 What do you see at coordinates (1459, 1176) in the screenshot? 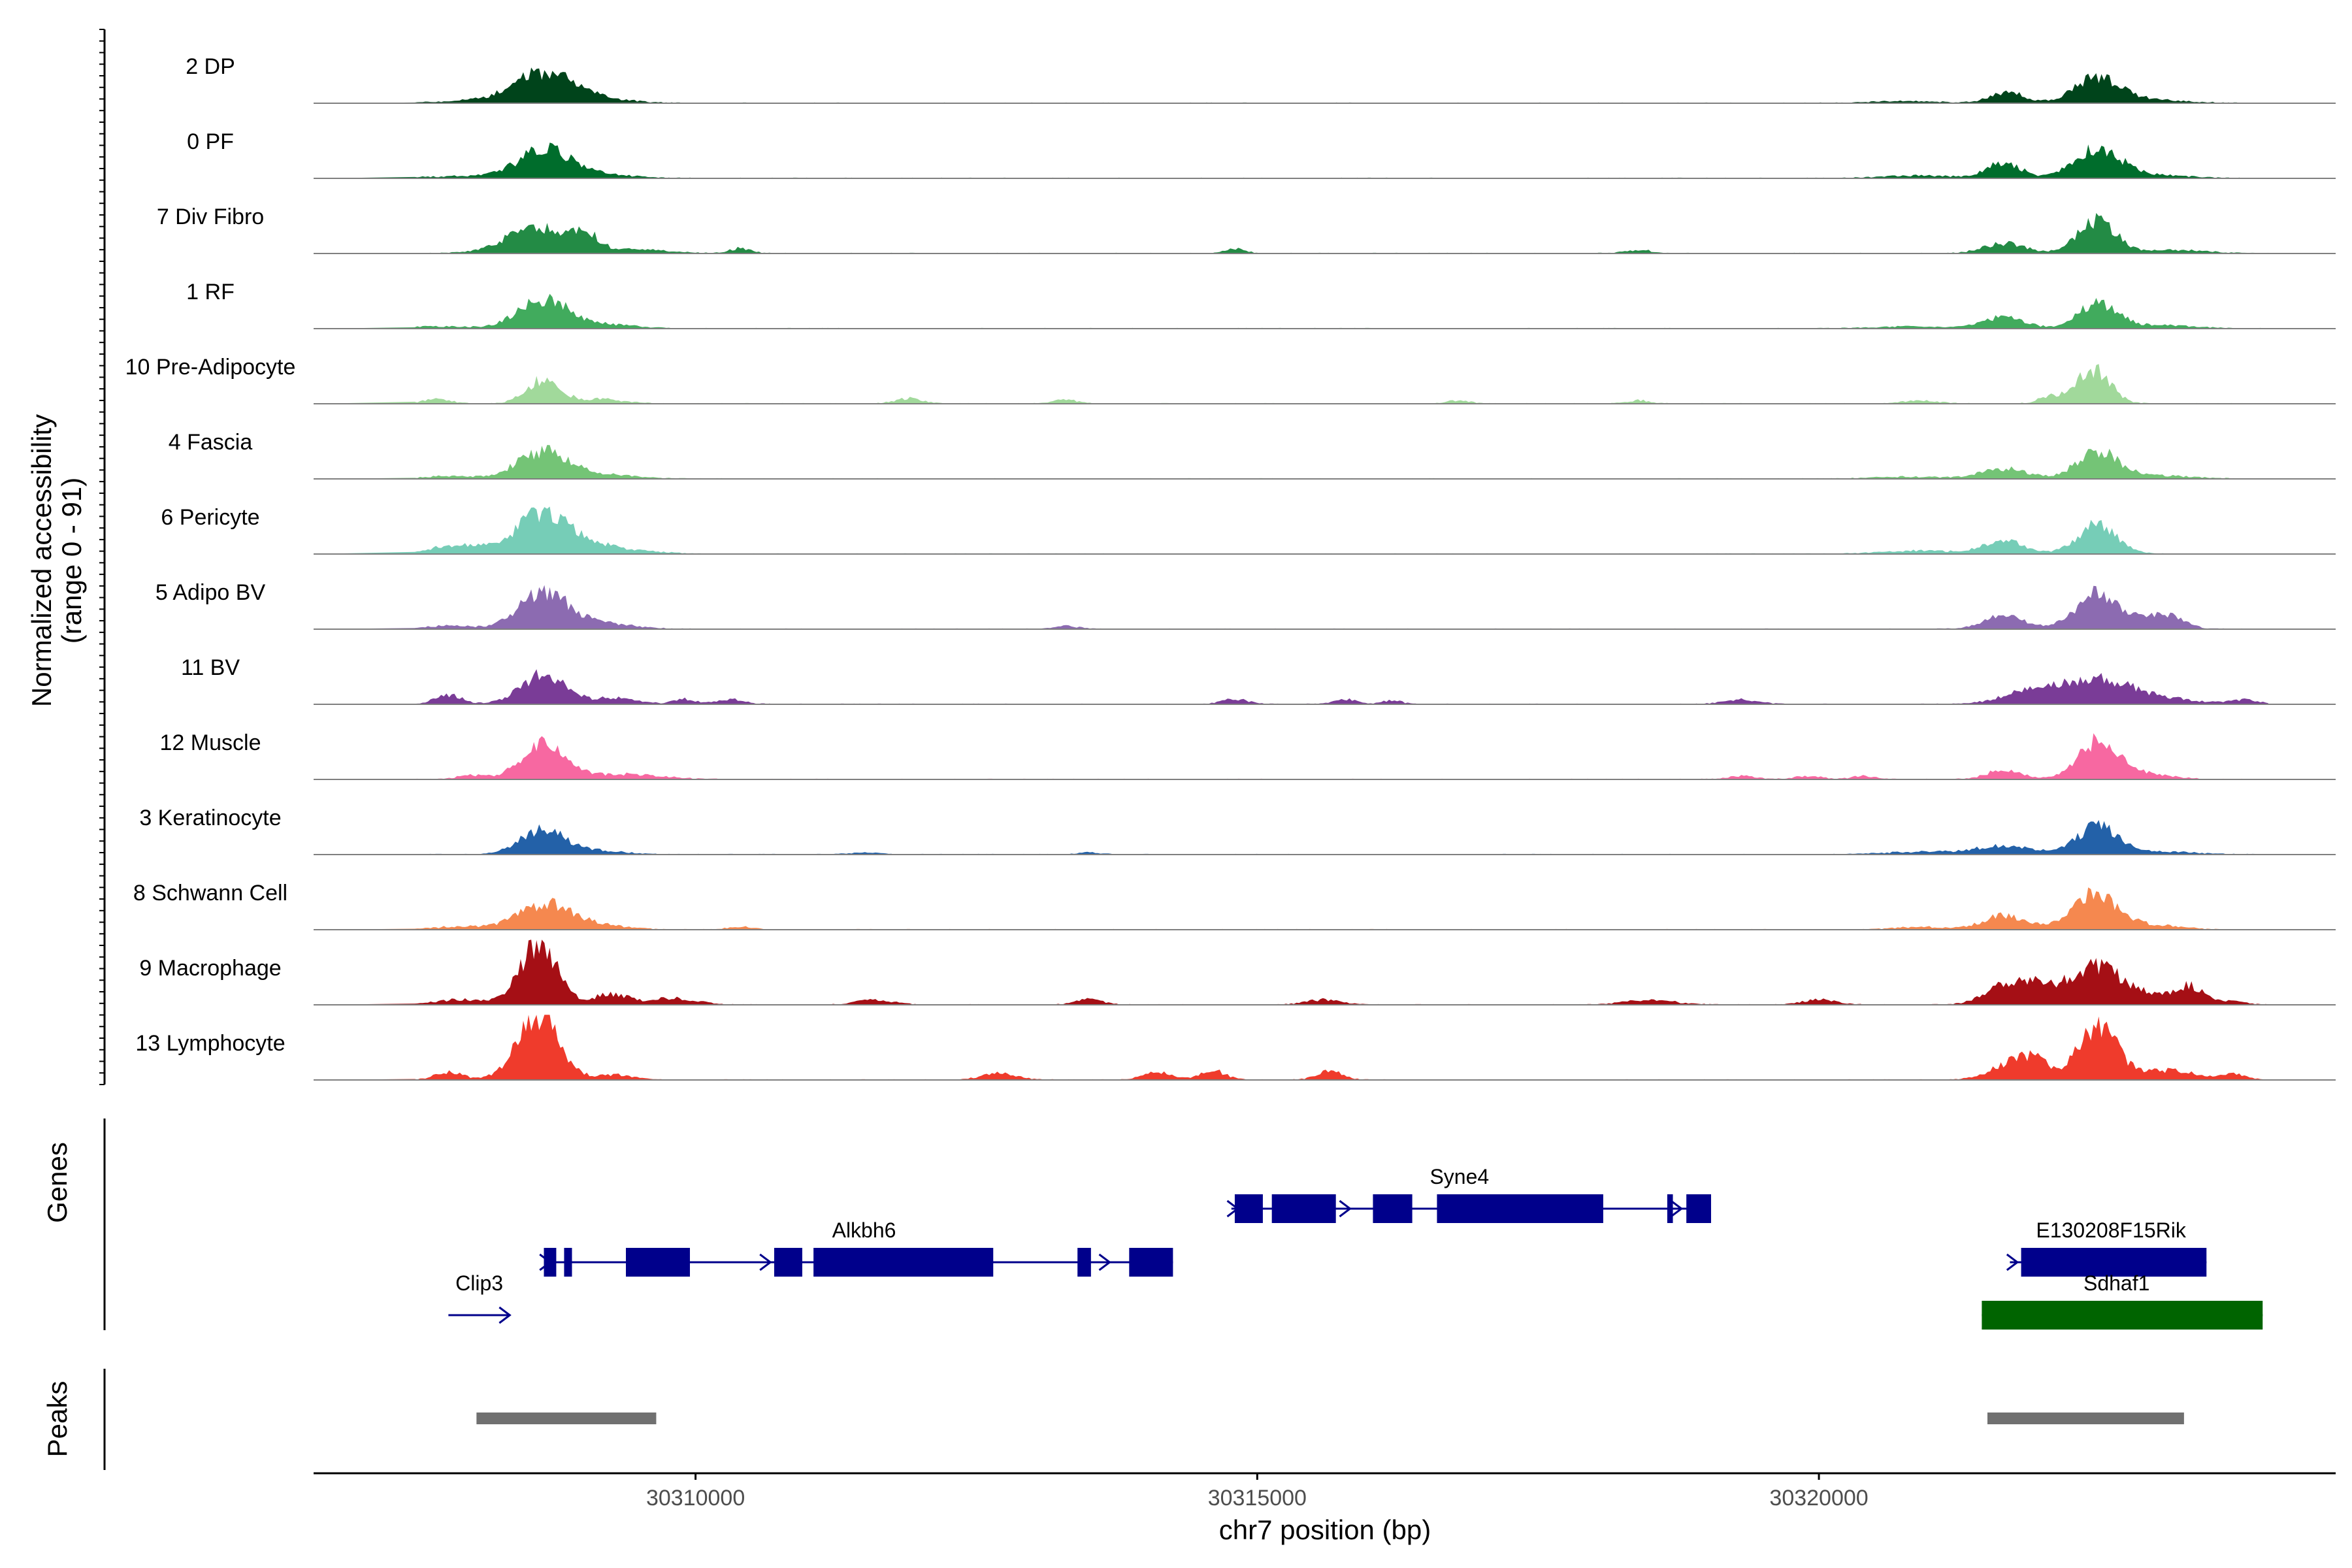
I see `gene-label: Syne4` at bounding box center [1459, 1176].